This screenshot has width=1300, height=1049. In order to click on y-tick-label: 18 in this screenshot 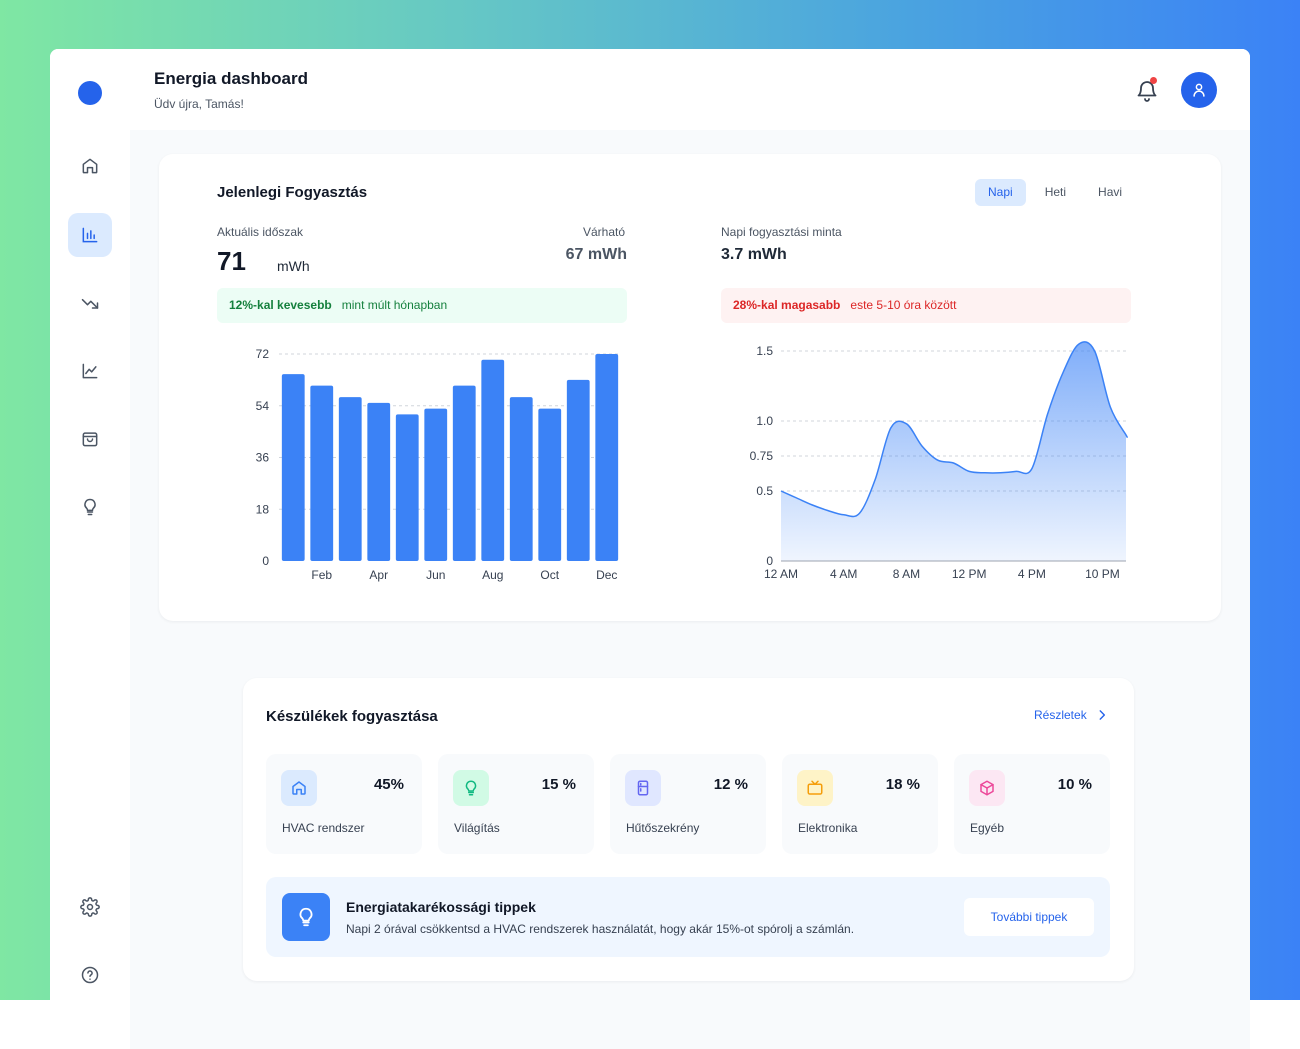, I will do `click(263, 509)`.